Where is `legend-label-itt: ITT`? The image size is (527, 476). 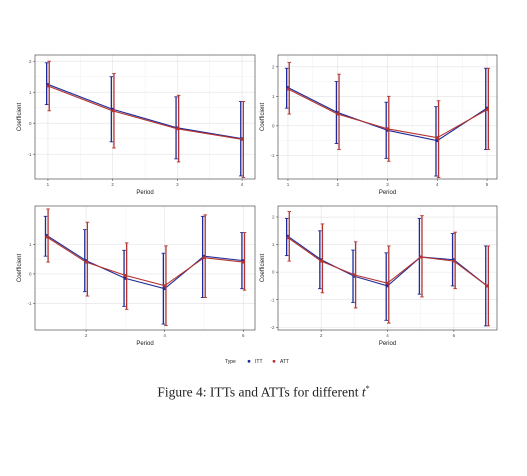 legend-label-itt: ITT is located at coordinates (259, 362).